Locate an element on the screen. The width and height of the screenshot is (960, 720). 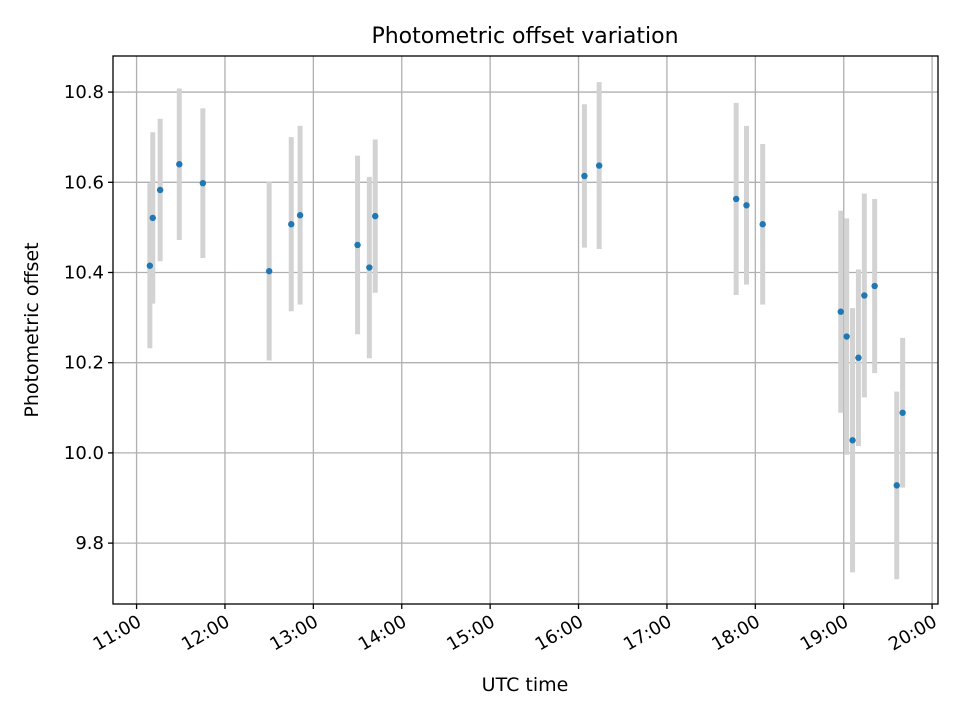
y-tick-label: 10.2 is located at coordinates (84, 363).